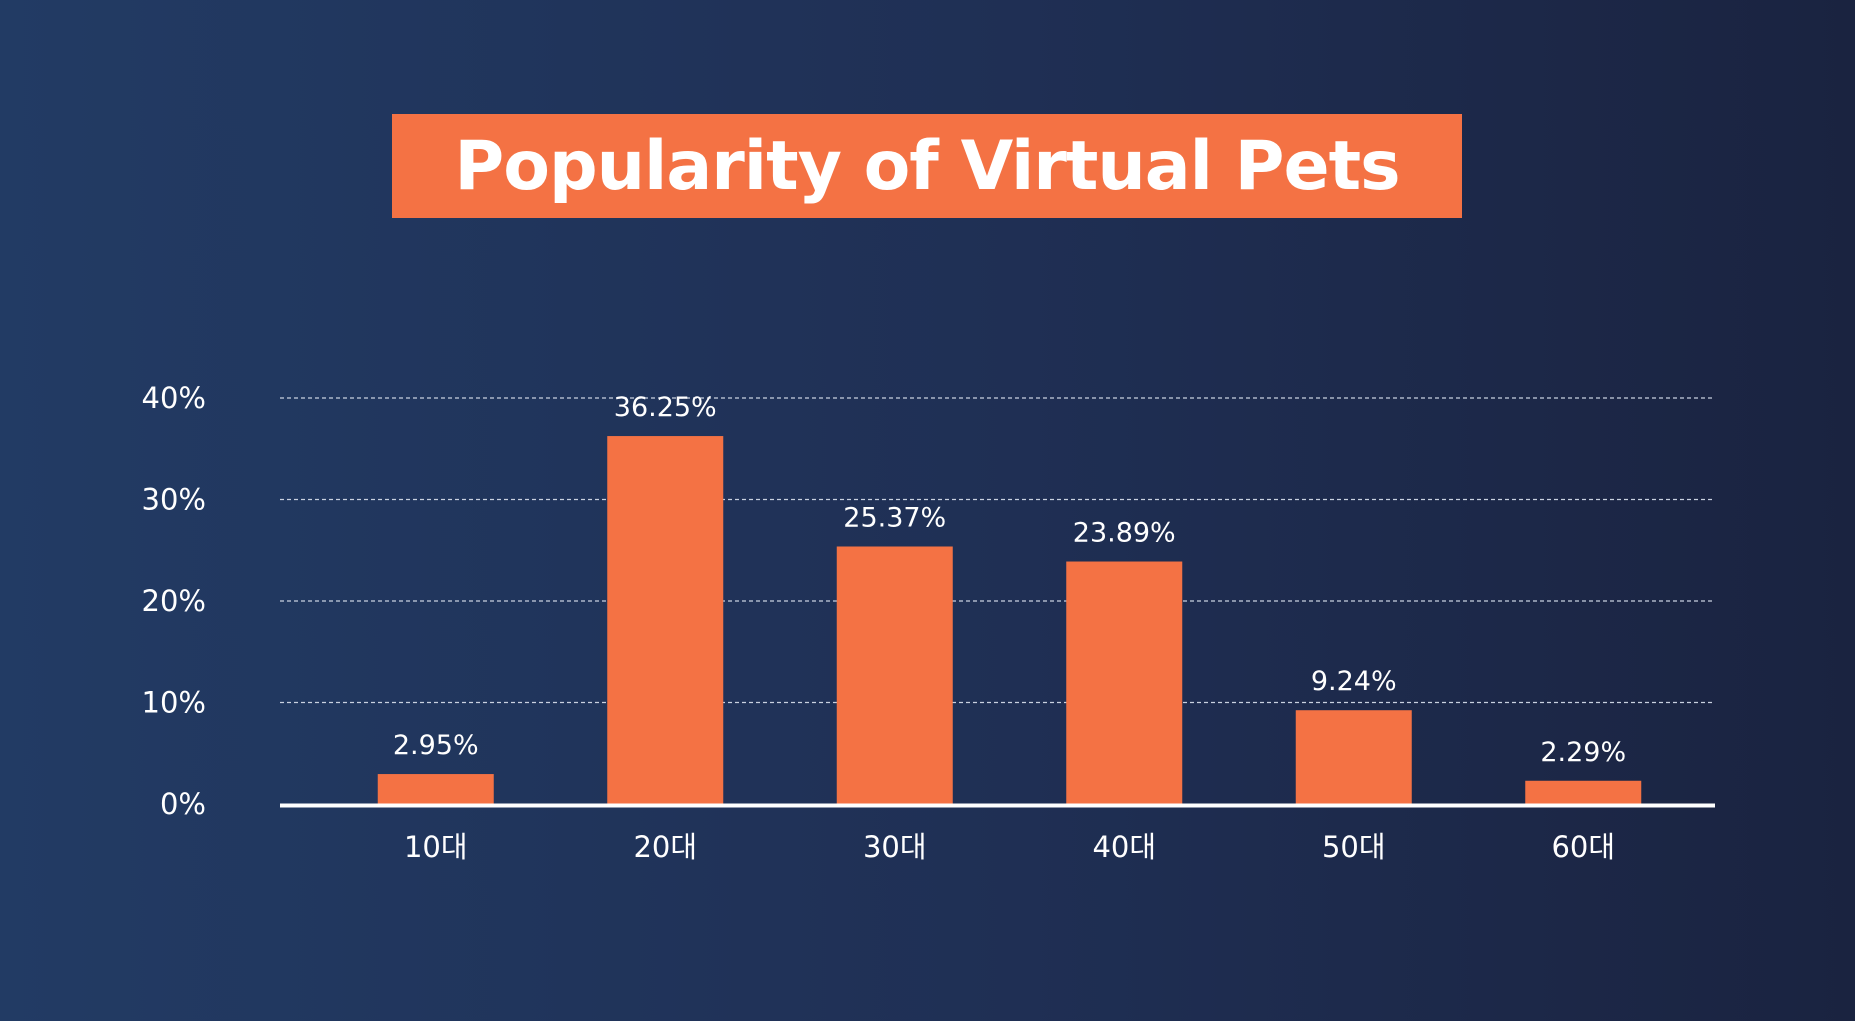  I want to click on bar-value-label: 36.25%, so click(665, 407).